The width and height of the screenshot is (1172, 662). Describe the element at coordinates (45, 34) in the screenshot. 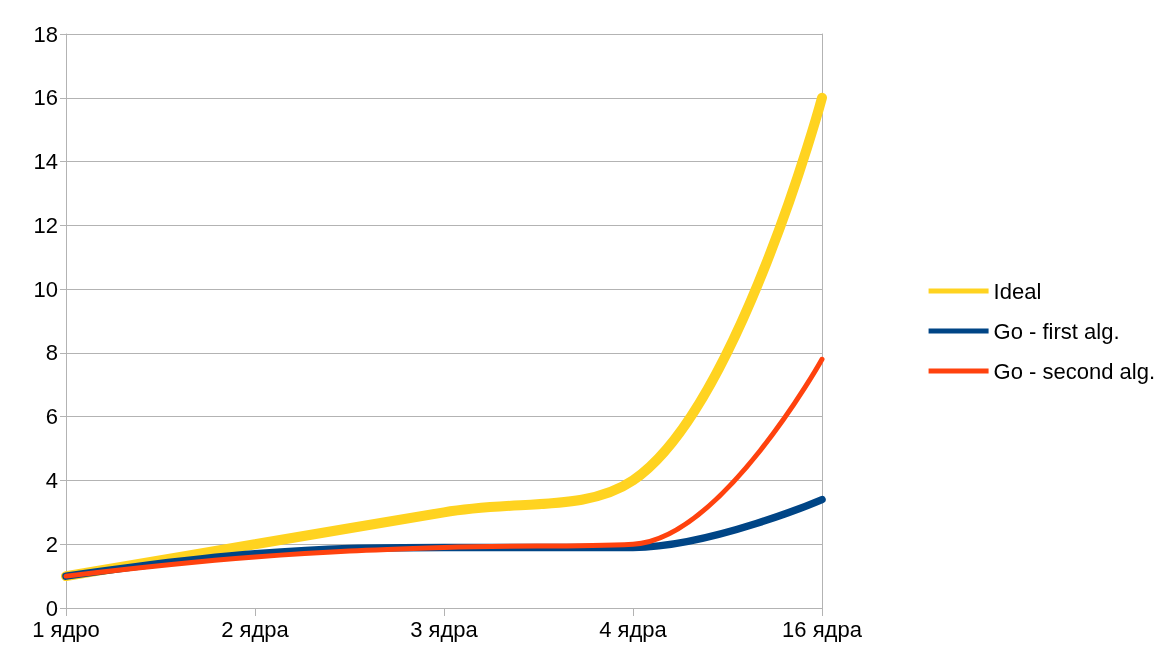

I see `y-tick-label: 18` at that location.